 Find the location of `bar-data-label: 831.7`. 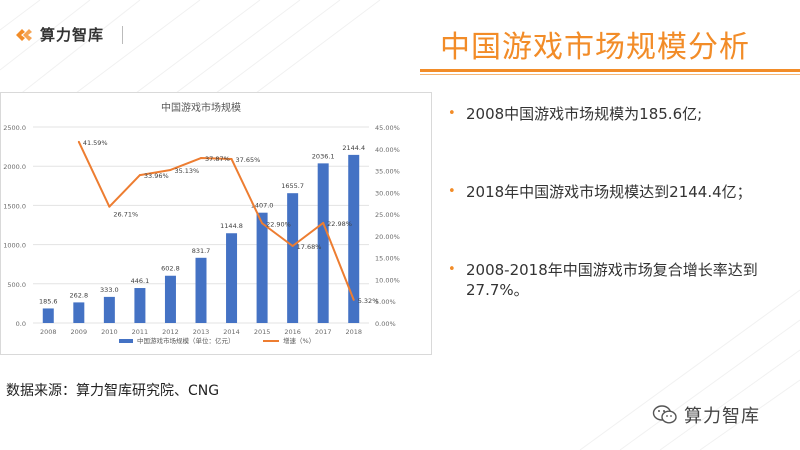

bar-data-label: 831.7 is located at coordinates (201, 251).